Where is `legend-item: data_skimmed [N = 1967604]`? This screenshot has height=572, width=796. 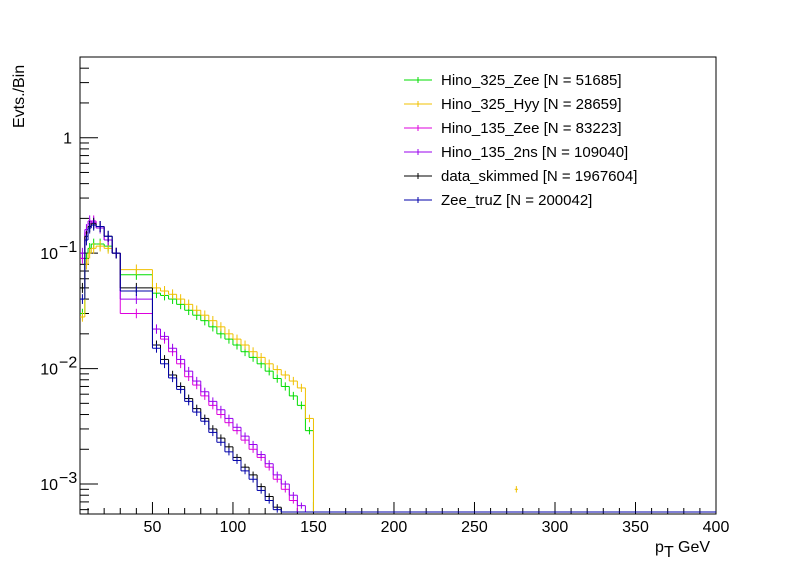 legend-item: data_skimmed [N = 1967604] is located at coordinates (520, 176).